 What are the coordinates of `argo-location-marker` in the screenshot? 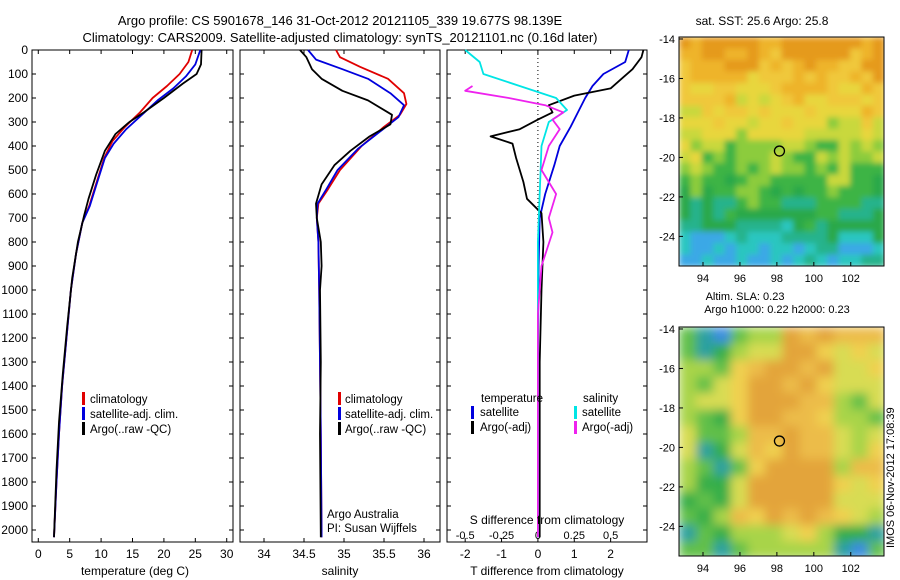 It's located at (779, 151).